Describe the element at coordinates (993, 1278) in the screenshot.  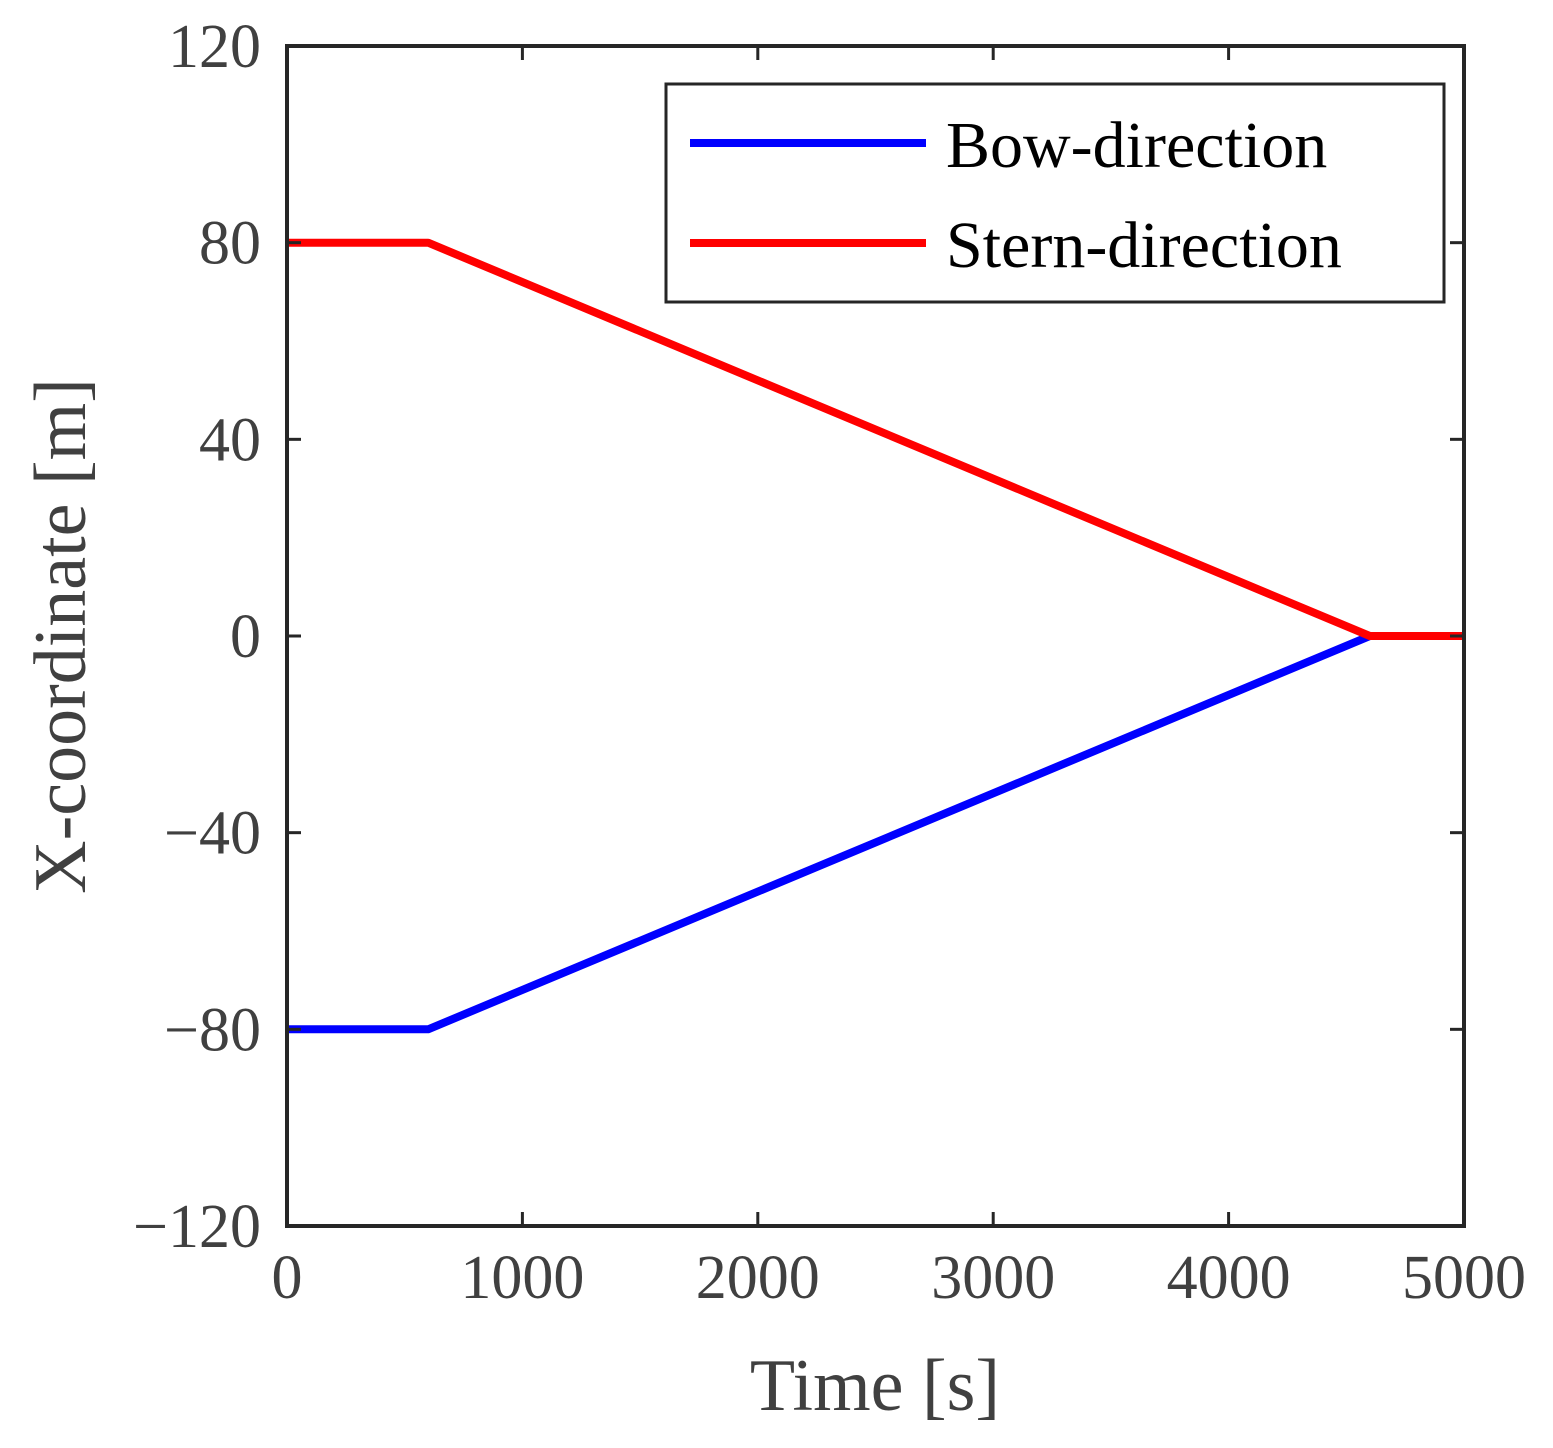
I see `x-tick-label: 3000` at that location.